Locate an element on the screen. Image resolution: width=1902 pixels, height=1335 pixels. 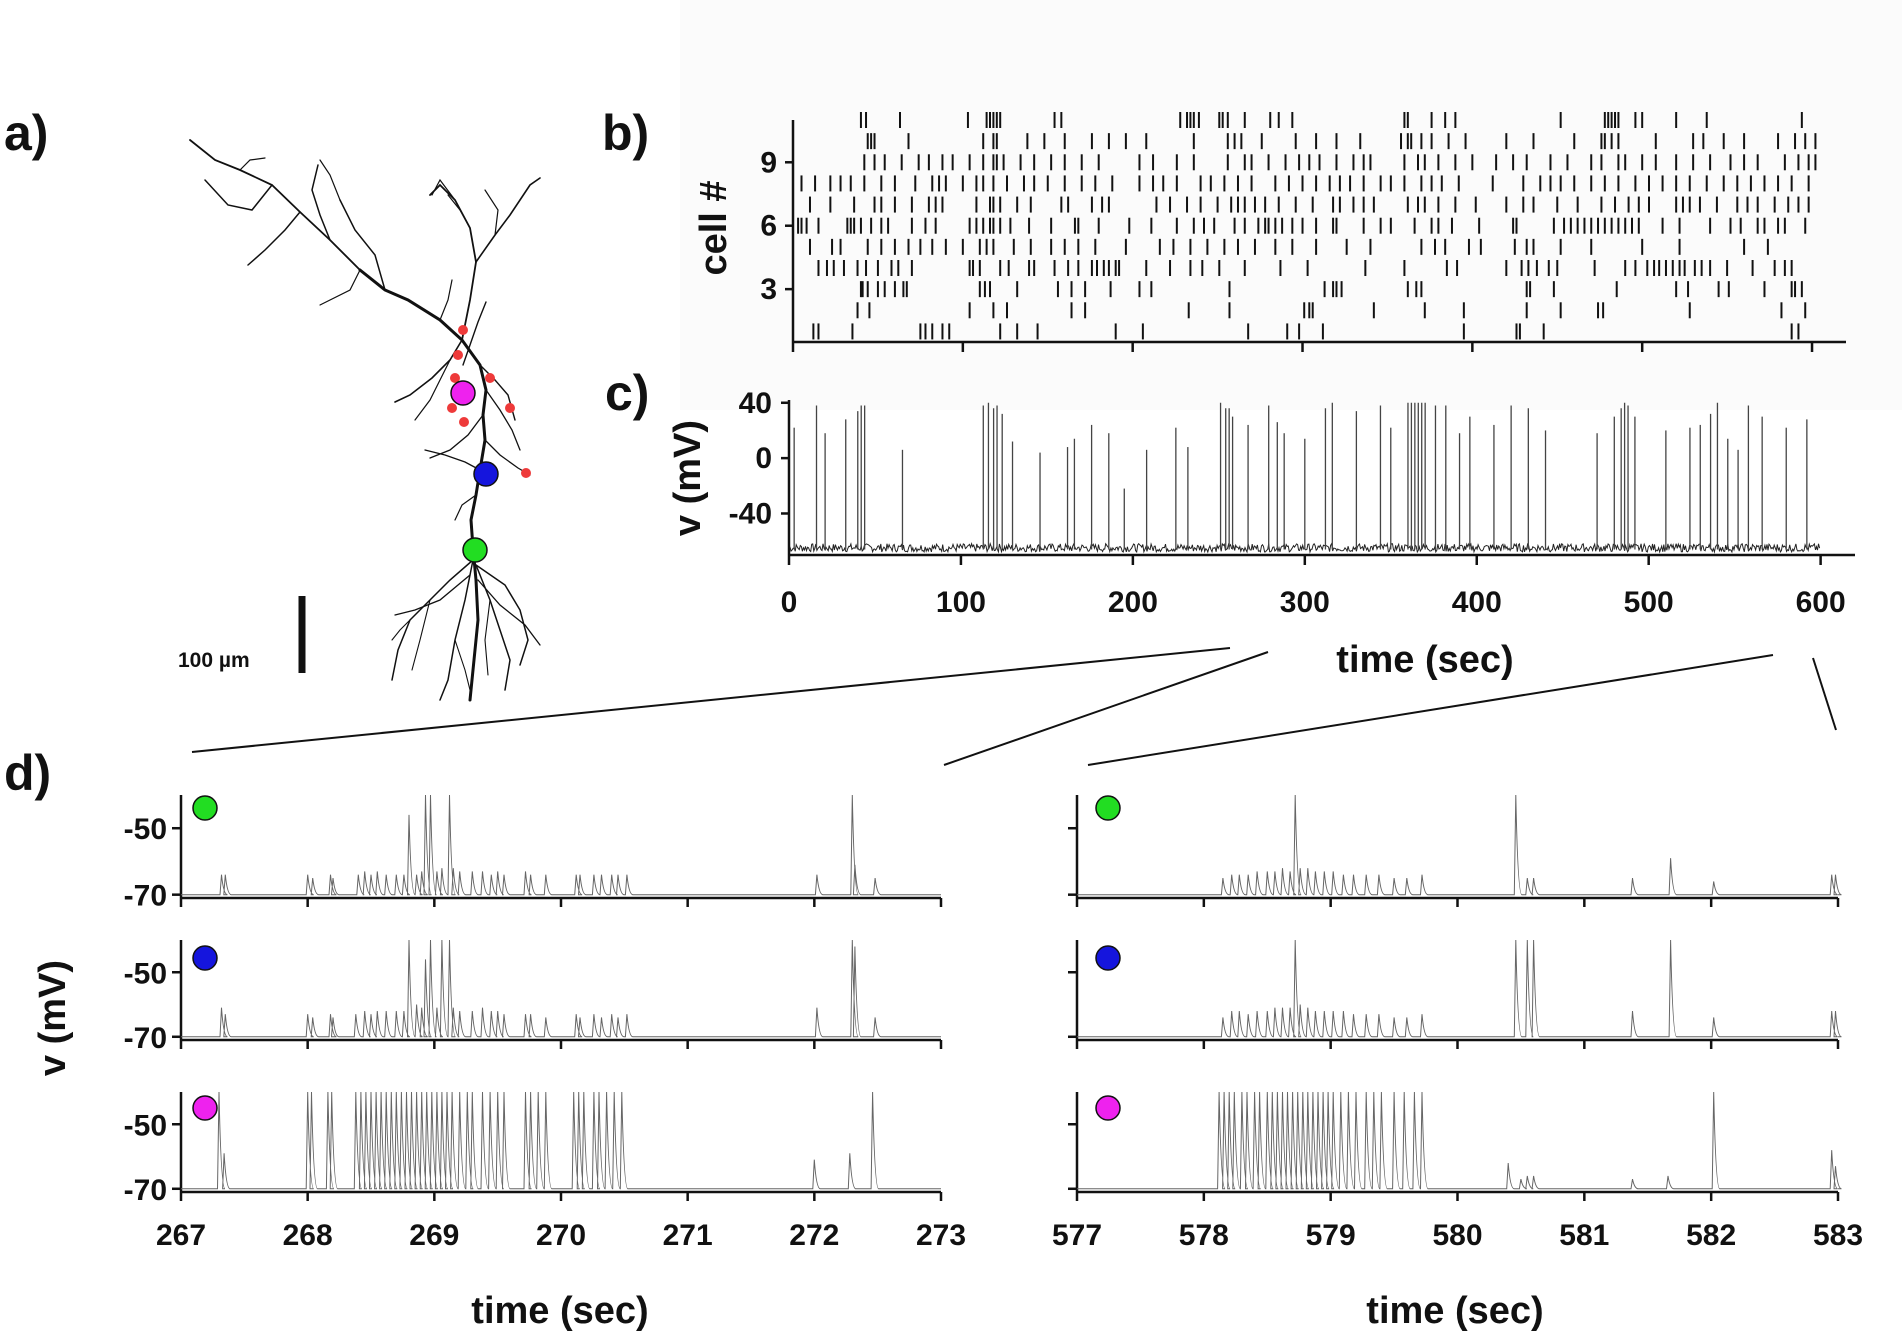
zoom-left-x-axis-title: time (sec) is located at coordinates (559, 1311).